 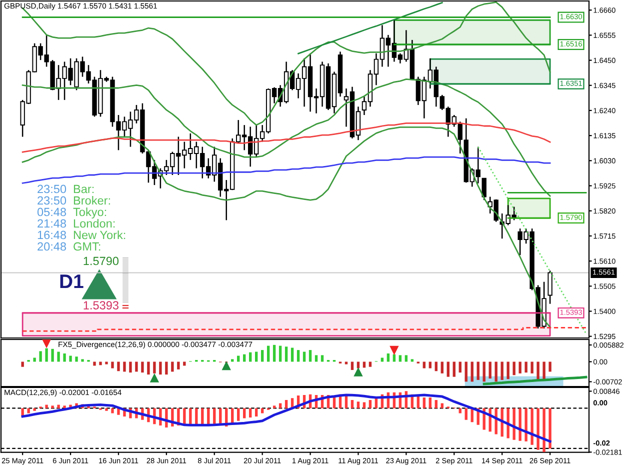 I want to click on annotation: New York:, so click(x=100, y=235).